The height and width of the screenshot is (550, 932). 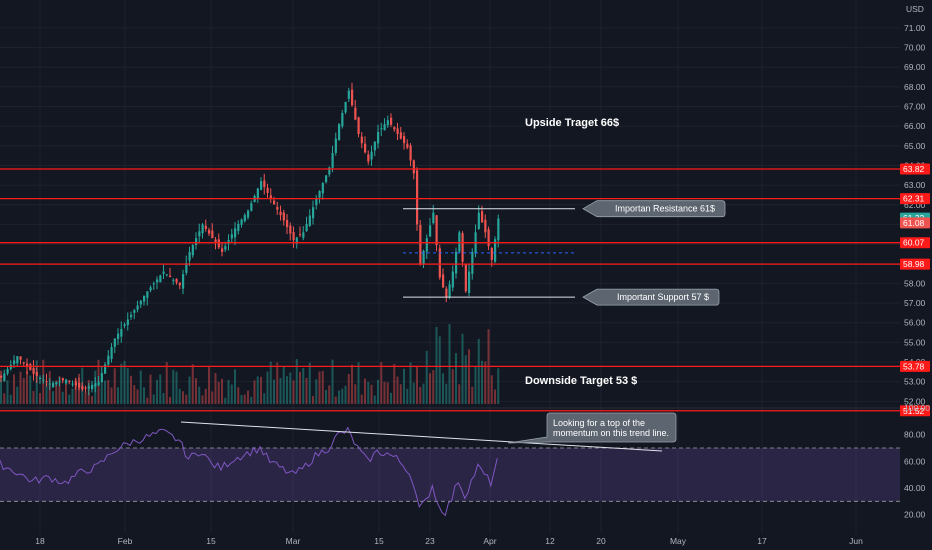 I want to click on rsi-band-fill, so click(x=450, y=475).